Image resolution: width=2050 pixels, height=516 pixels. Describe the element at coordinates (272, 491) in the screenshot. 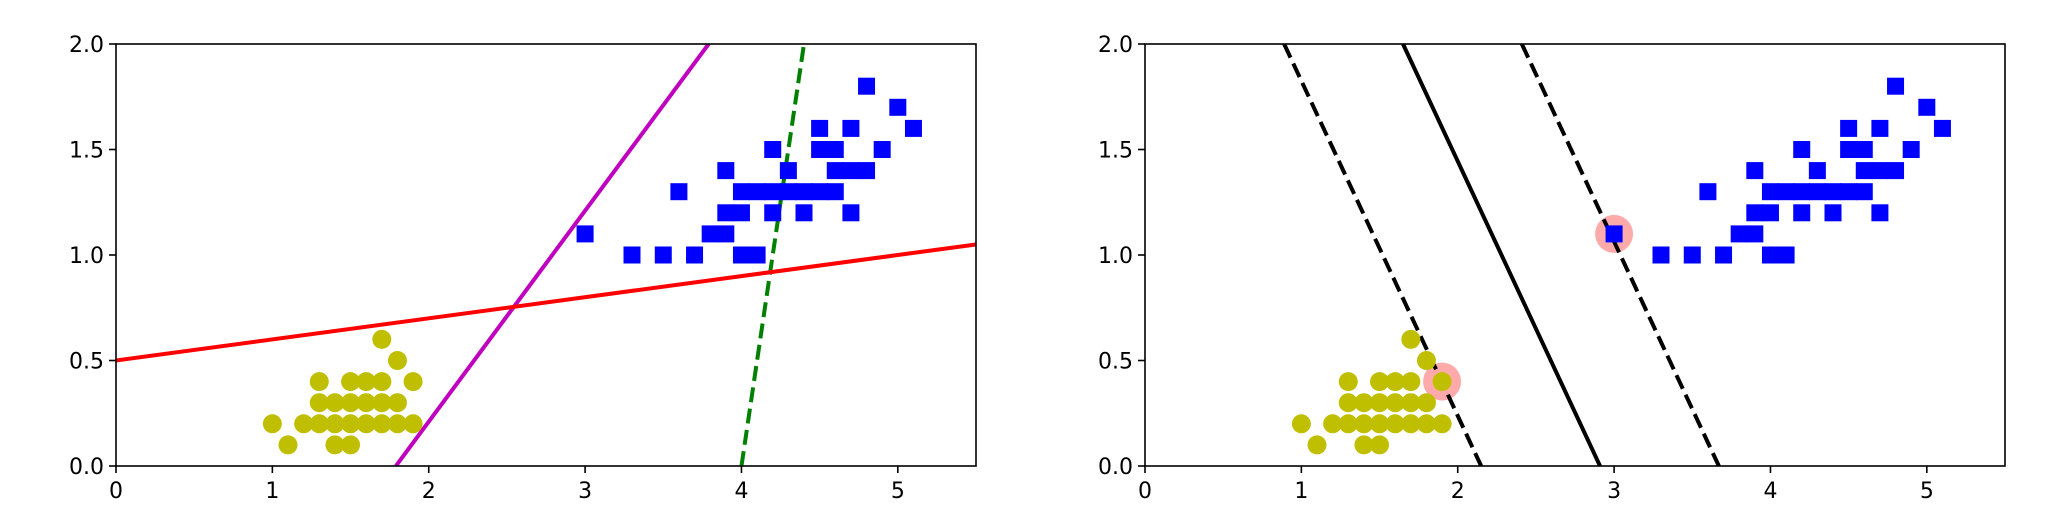

I see `x-tick-label: 1` at that location.